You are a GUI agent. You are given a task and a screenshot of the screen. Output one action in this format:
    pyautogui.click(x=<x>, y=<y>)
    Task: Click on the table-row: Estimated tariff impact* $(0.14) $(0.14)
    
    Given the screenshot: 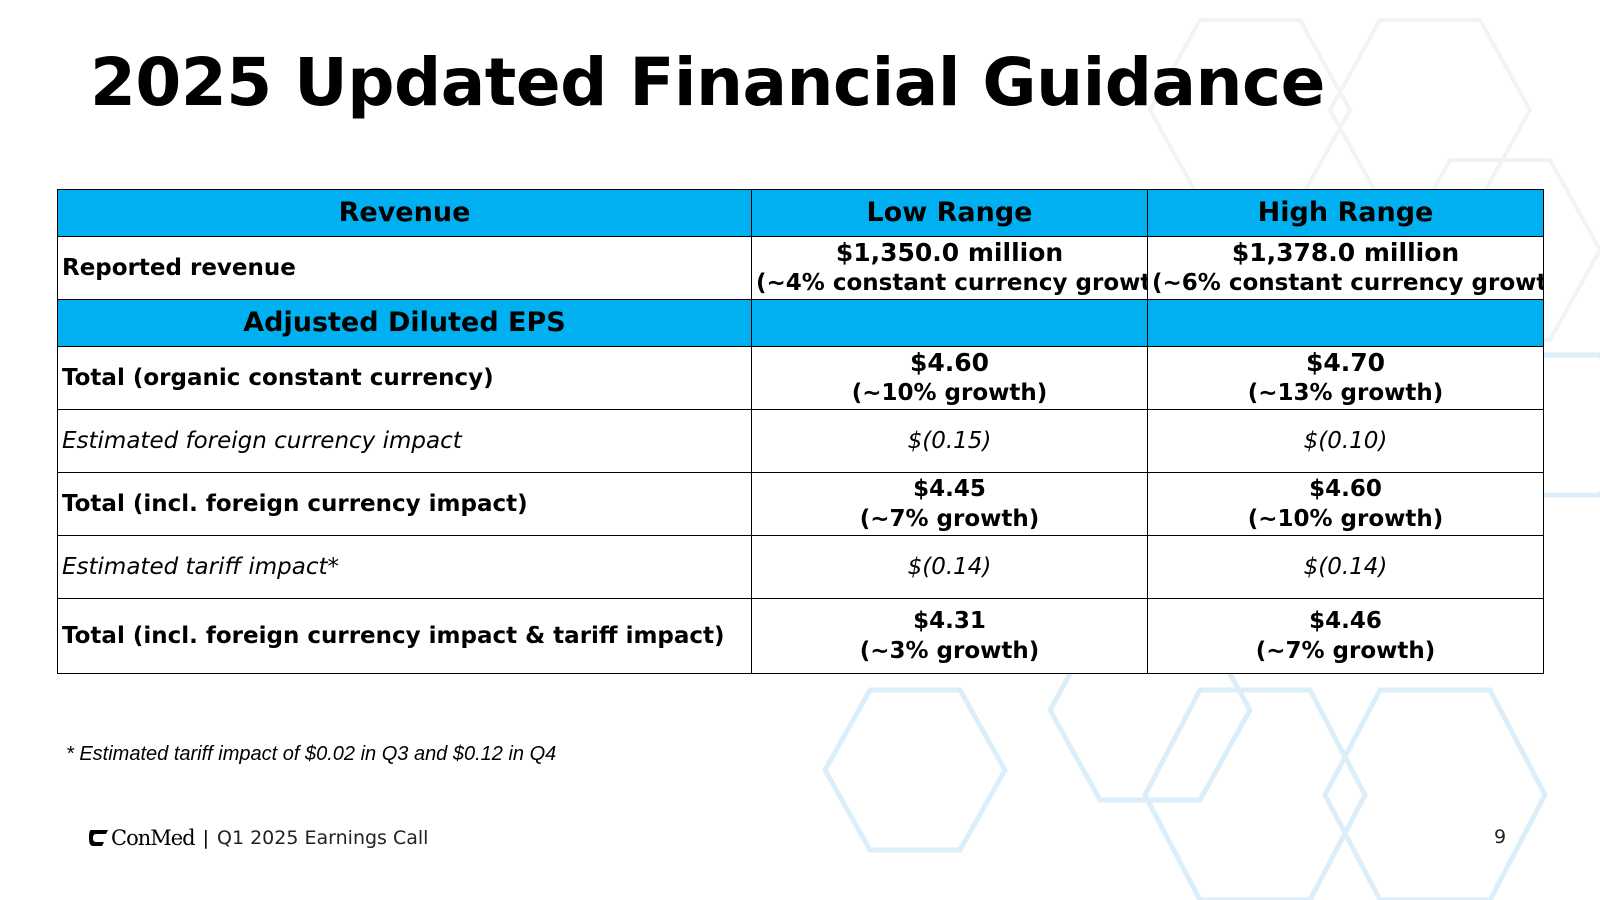 What is the action you would take?
    pyautogui.click(x=800, y=567)
    